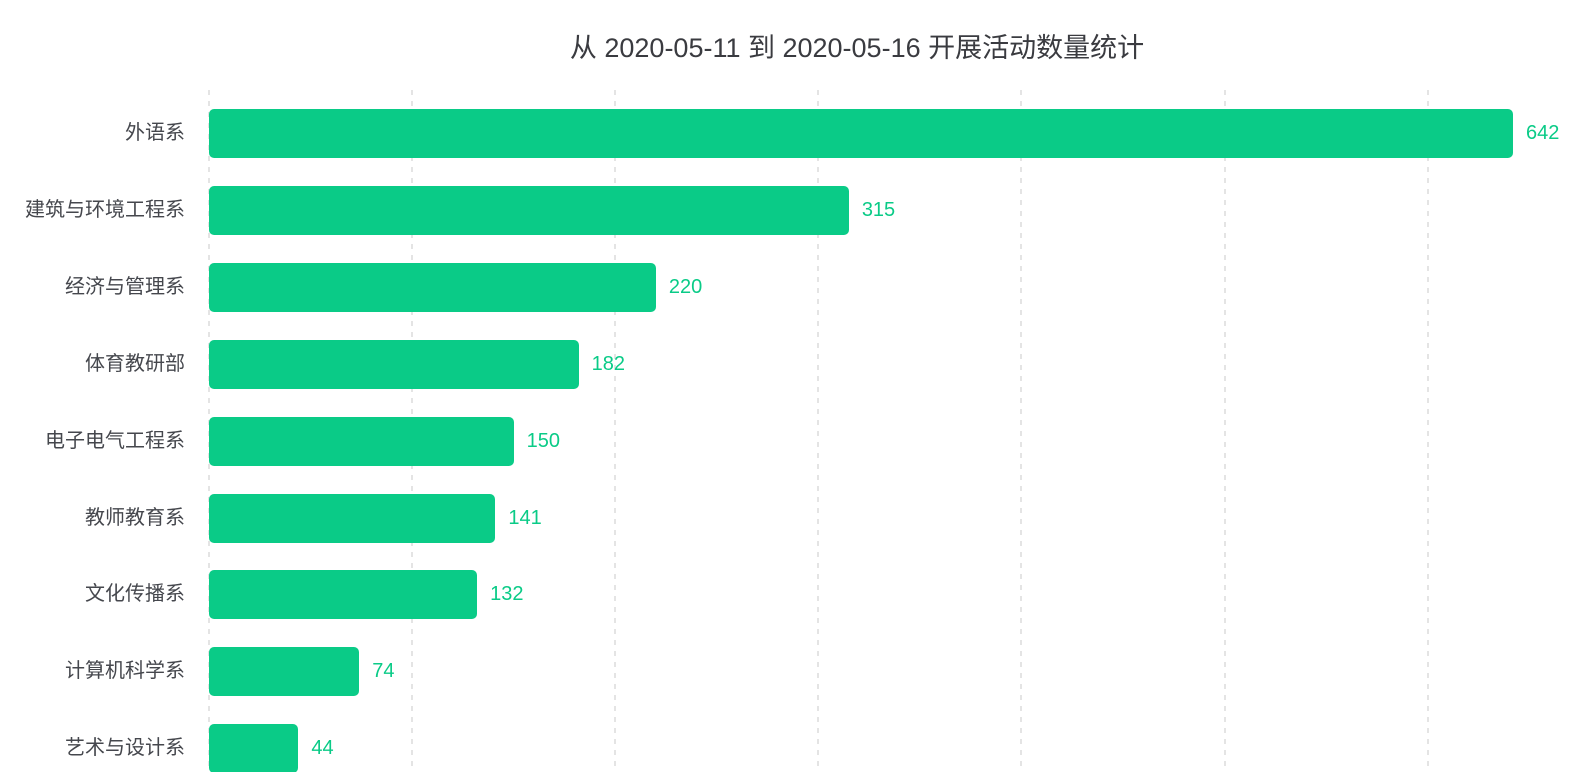 This screenshot has width=1574, height=772. Describe the element at coordinates (125, 671) in the screenshot. I see `category-label: 计算机科学系` at that location.